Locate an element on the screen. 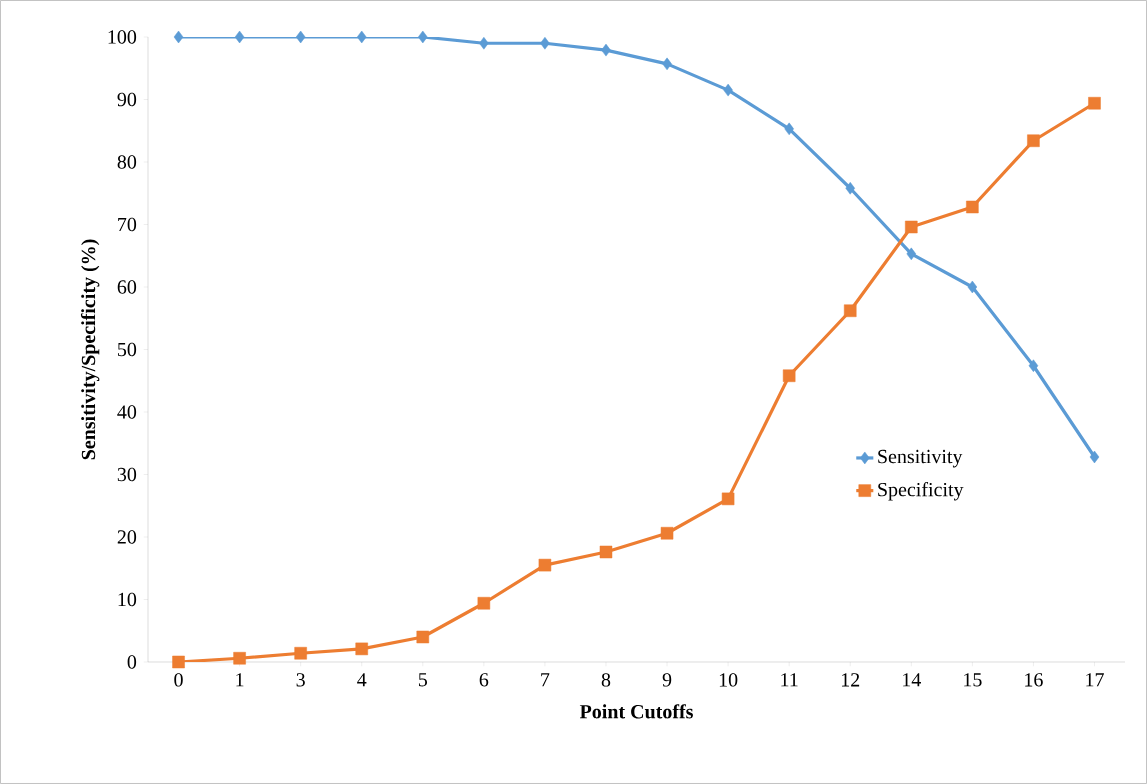  y-tick-label: 60 is located at coordinates (127, 287).